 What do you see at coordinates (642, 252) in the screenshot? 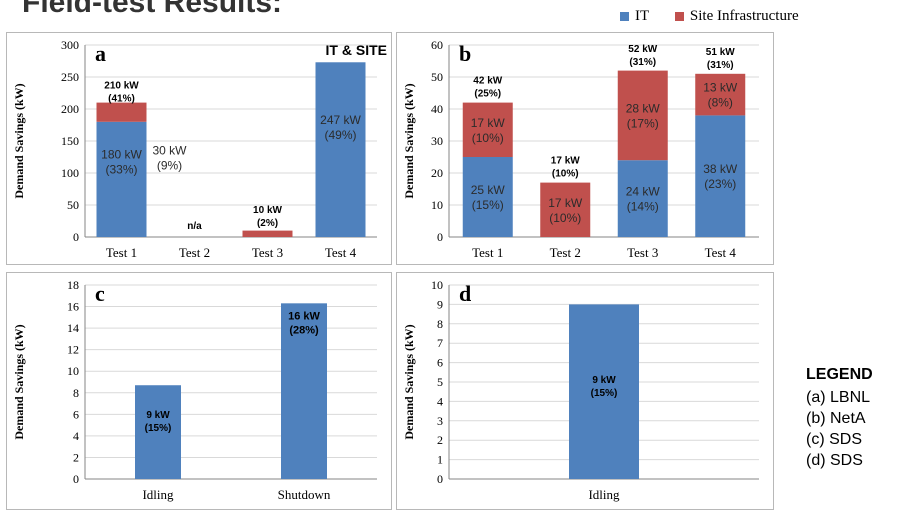
I see `x-tick-label-b-2: Test 3` at bounding box center [642, 252].